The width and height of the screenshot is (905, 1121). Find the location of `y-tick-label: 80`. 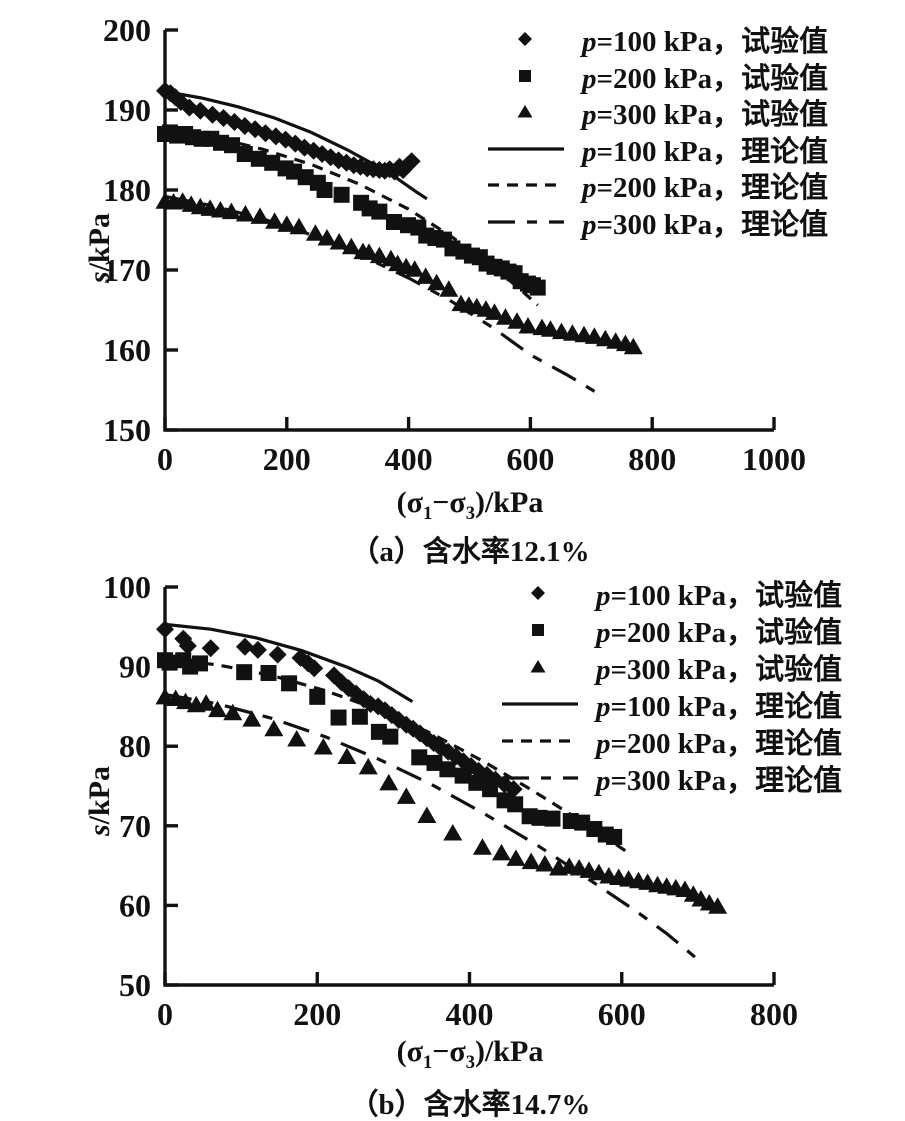

y-tick-label: 80 is located at coordinates (135, 746).